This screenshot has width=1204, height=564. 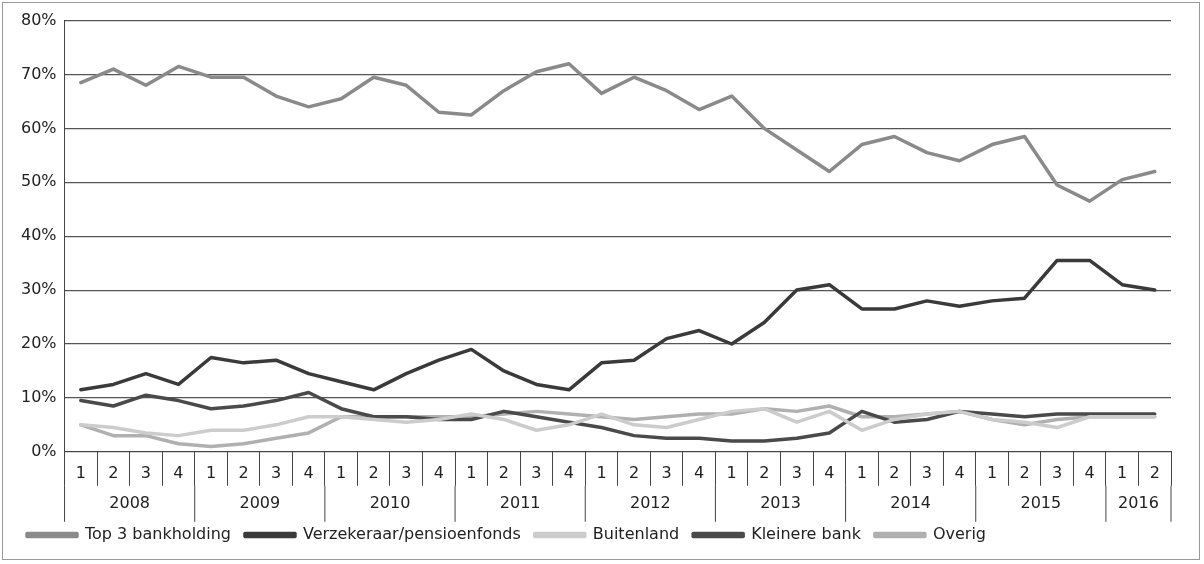 What do you see at coordinates (1041, 502) in the screenshot?
I see `text: 2015` at bounding box center [1041, 502].